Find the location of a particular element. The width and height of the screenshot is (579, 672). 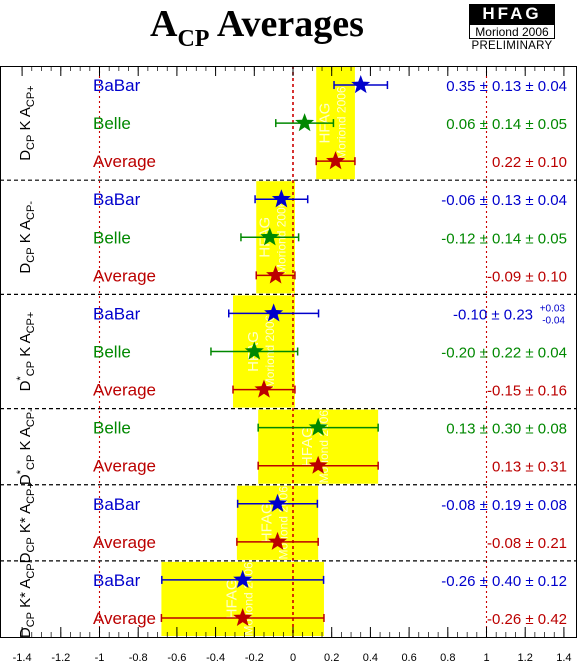

row-value-text: -0.10 ± 0.23 is located at coordinates (493, 314).